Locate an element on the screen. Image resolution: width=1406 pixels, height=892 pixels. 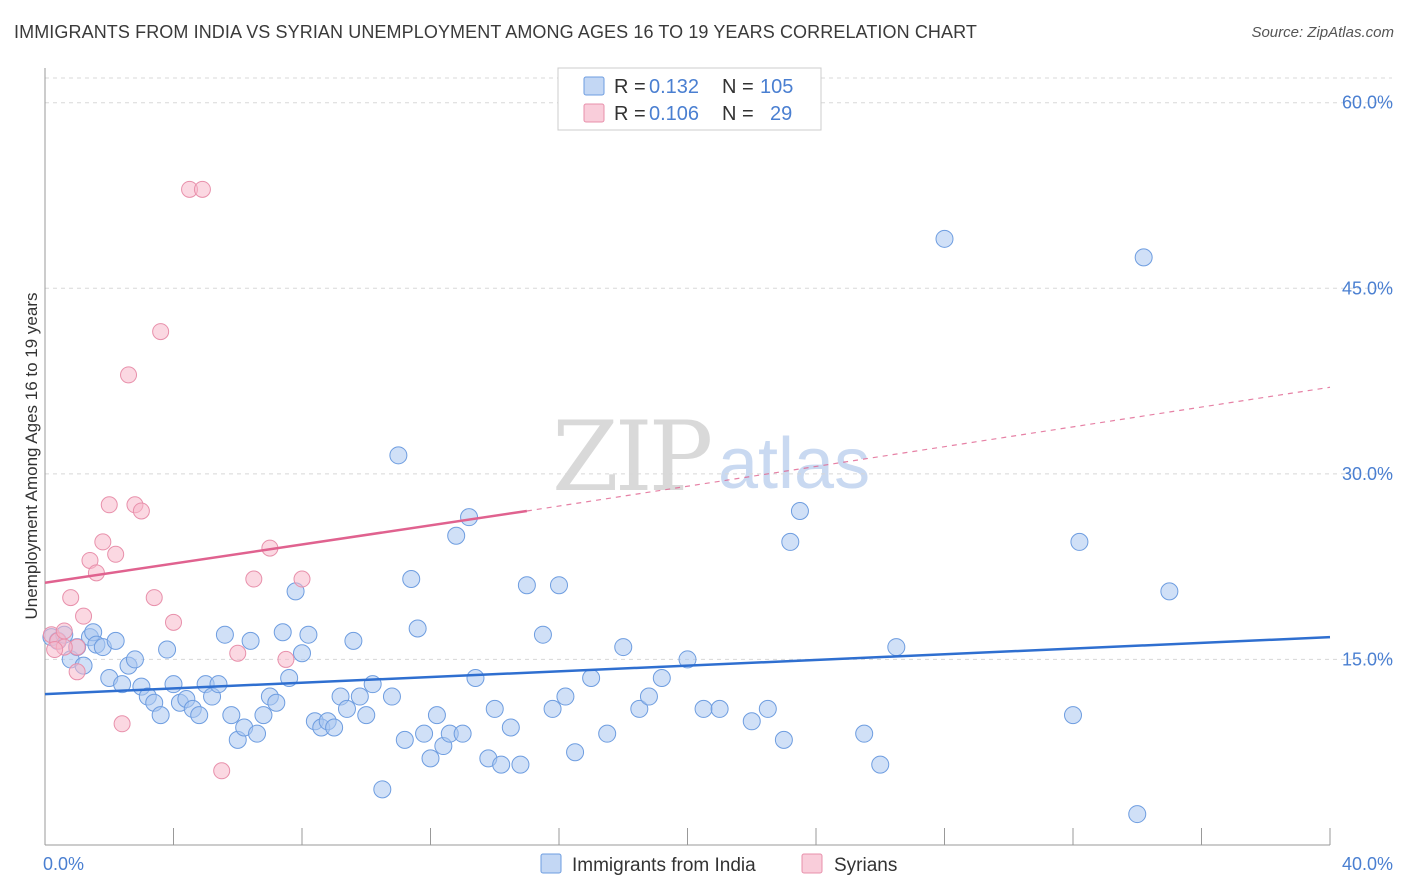
bottom-legend-swatch-india is located at coordinates (551, 863).